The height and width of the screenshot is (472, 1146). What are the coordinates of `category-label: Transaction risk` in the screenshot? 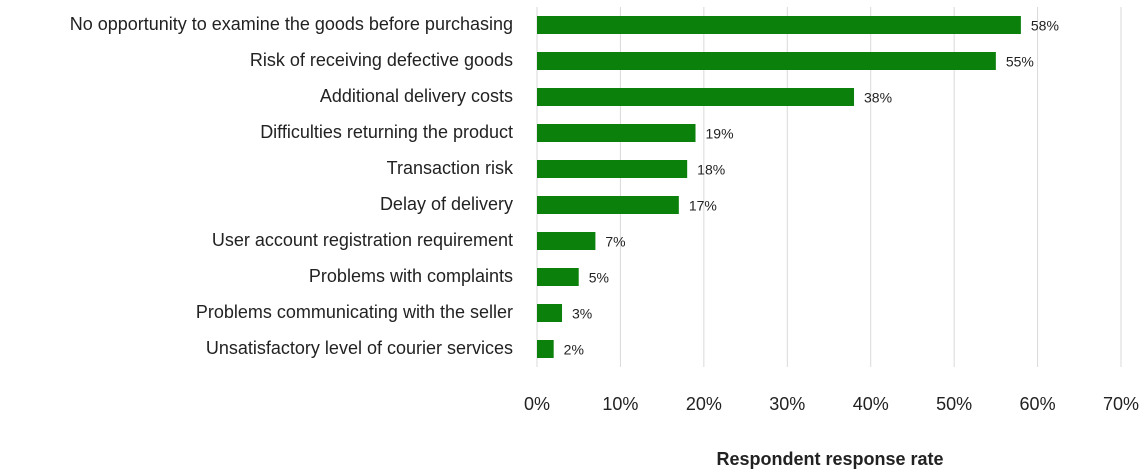 It's located at (450, 168).